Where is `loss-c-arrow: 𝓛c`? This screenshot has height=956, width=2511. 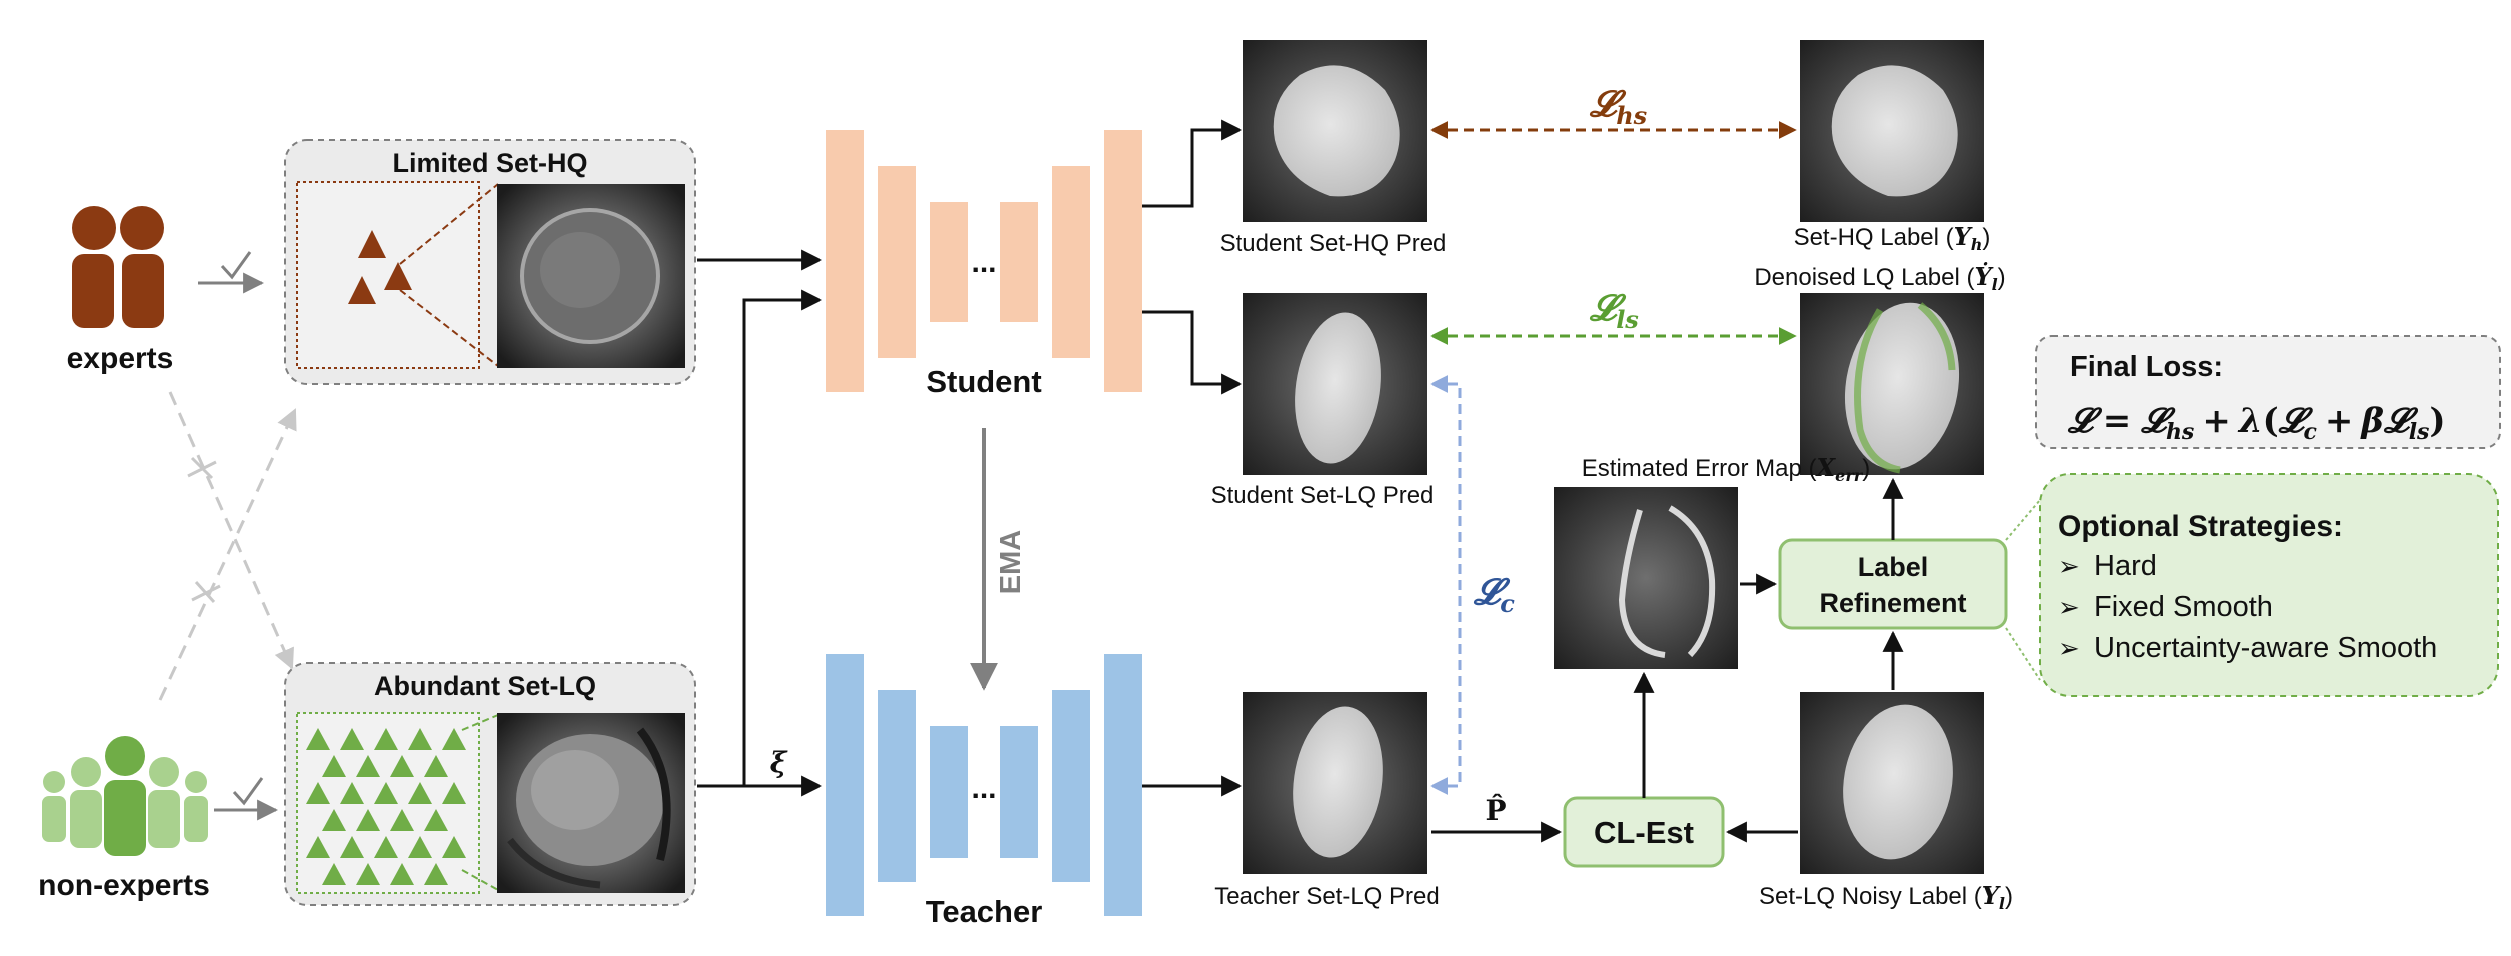 loss-c-arrow: 𝓛c is located at coordinates (1472, 585).